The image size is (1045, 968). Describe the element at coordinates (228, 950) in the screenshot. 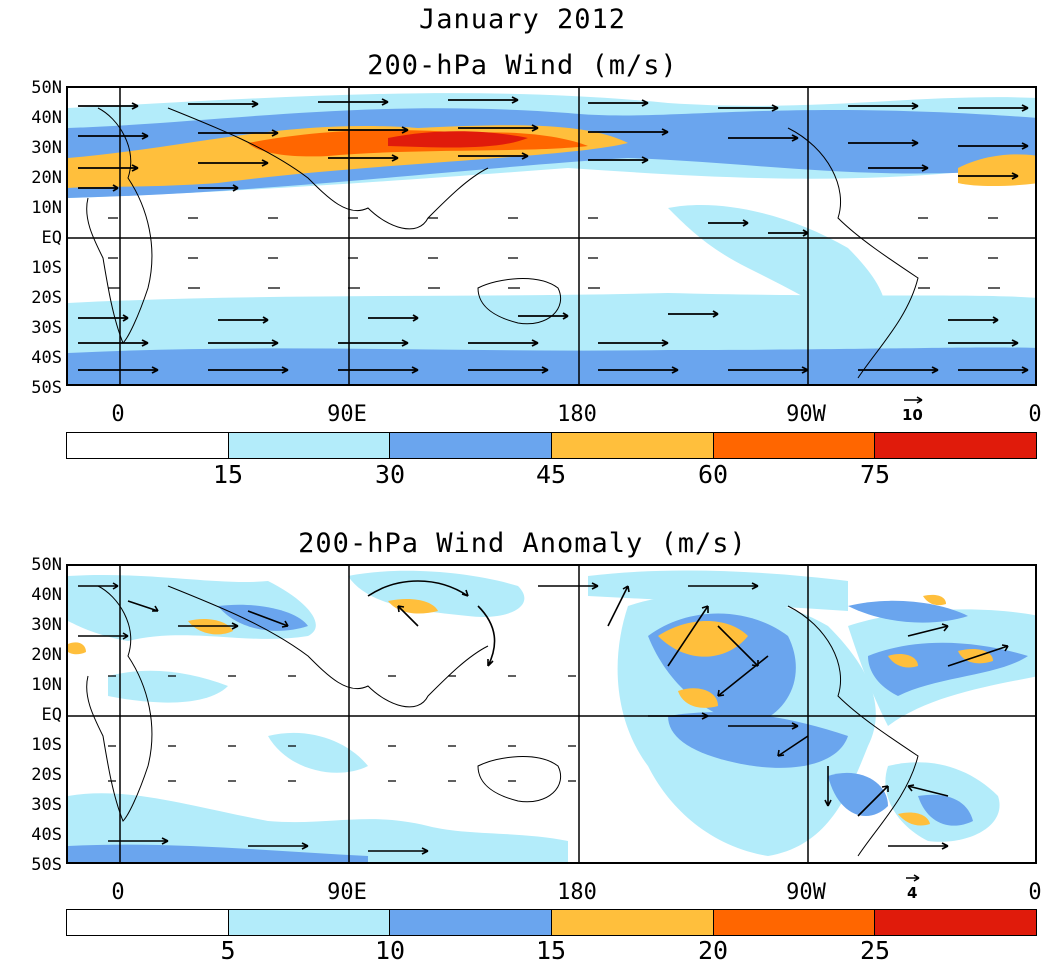

I see `panel2-colorbar-label: 5` at that location.